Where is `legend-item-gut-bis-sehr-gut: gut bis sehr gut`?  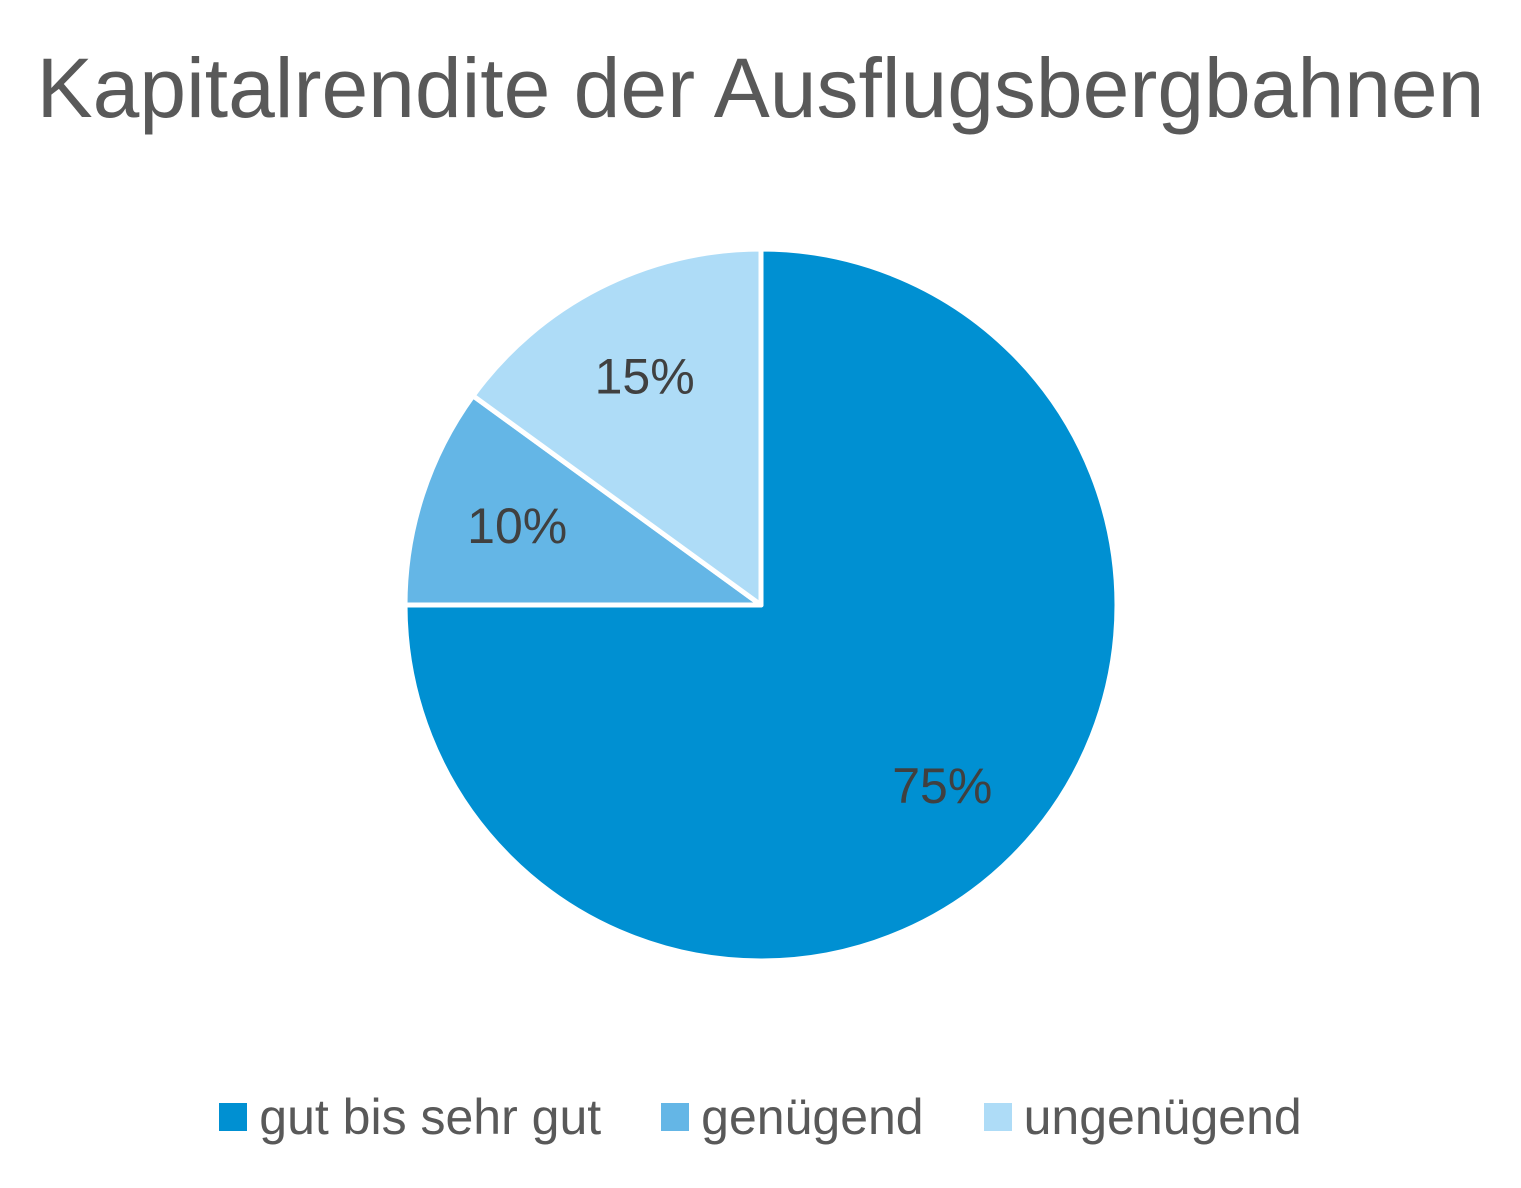
legend-item-gut-bis-sehr-gut: gut bis sehr gut is located at coordinates (410, 1117).